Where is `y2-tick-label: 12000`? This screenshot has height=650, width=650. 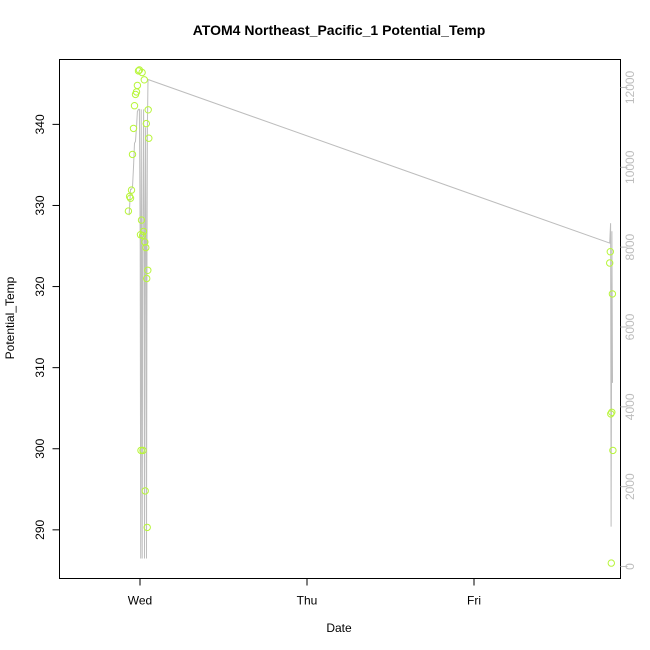 y2-tick-label: 12000 is located at coordinates (630, 87).